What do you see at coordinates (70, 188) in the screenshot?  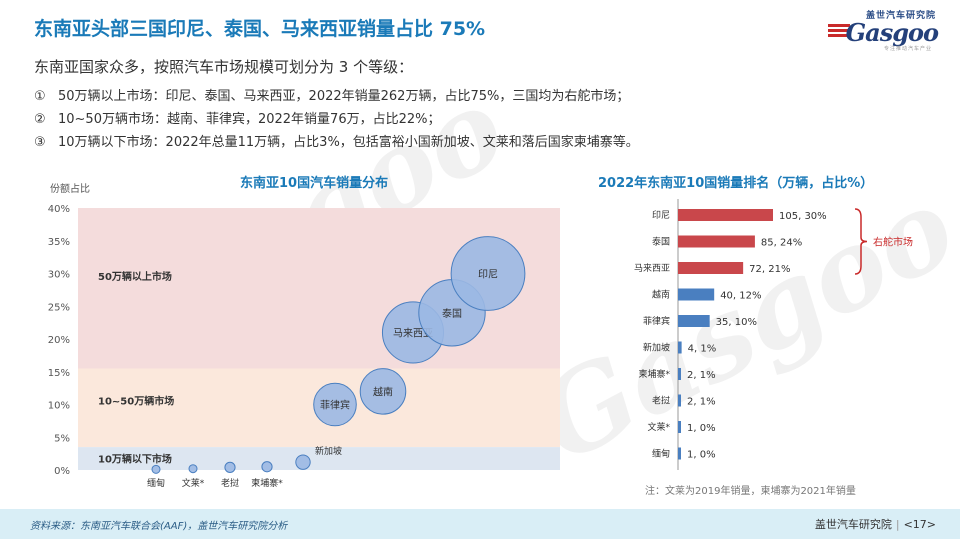 I see `y-axis-label: 份额占比` at bounding box center [70, 188].